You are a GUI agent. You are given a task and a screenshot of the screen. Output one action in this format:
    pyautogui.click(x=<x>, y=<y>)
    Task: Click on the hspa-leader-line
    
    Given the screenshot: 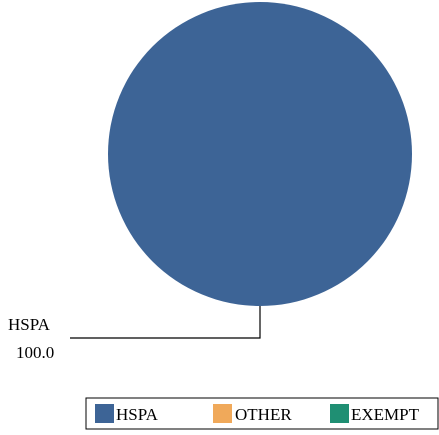 What is the action you would take?
    pyautogui.click(x=165, y=322)
    